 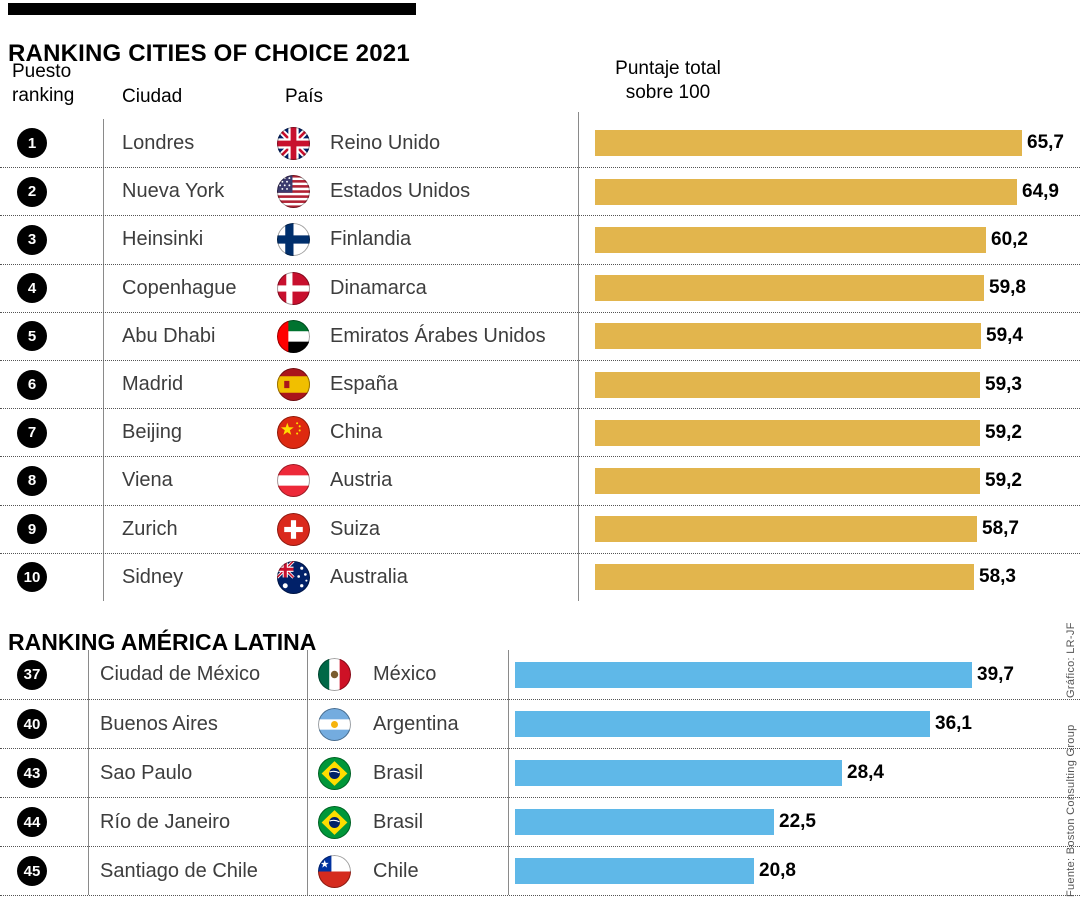 I want to click on country-label: España, so click(x=364, y=384).